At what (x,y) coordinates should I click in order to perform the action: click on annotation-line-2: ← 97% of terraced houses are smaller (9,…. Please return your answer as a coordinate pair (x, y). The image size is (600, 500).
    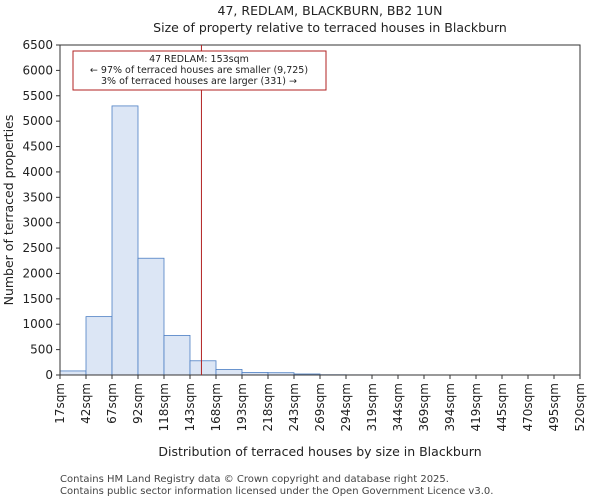
    Looking at the image, I should click on (199, 70).